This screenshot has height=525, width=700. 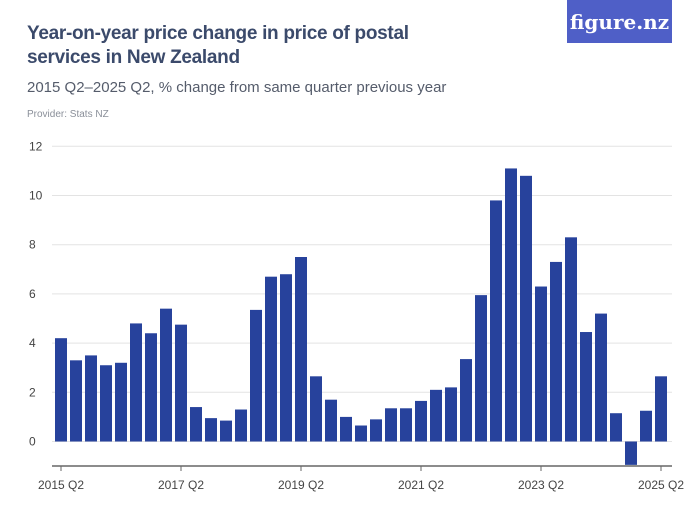 I want to click on y-tick-label: 4, so click(x=32, y=343).